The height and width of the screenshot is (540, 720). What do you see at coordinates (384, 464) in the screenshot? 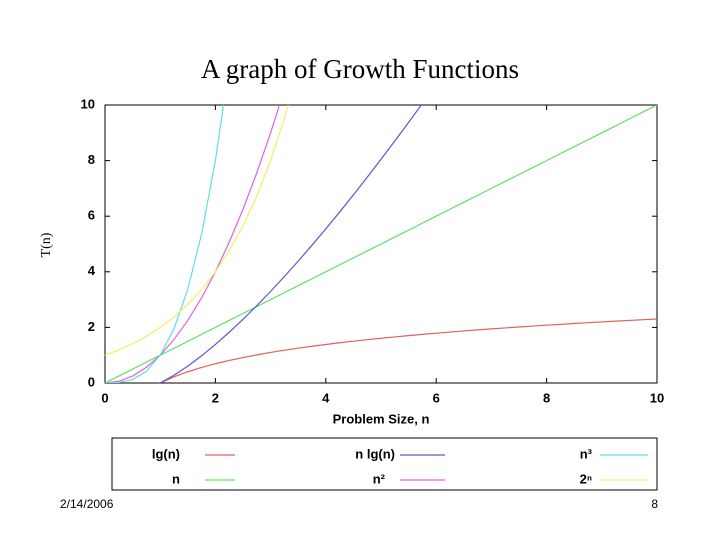
I see `legend-frame` at bounding box center [384, 464].